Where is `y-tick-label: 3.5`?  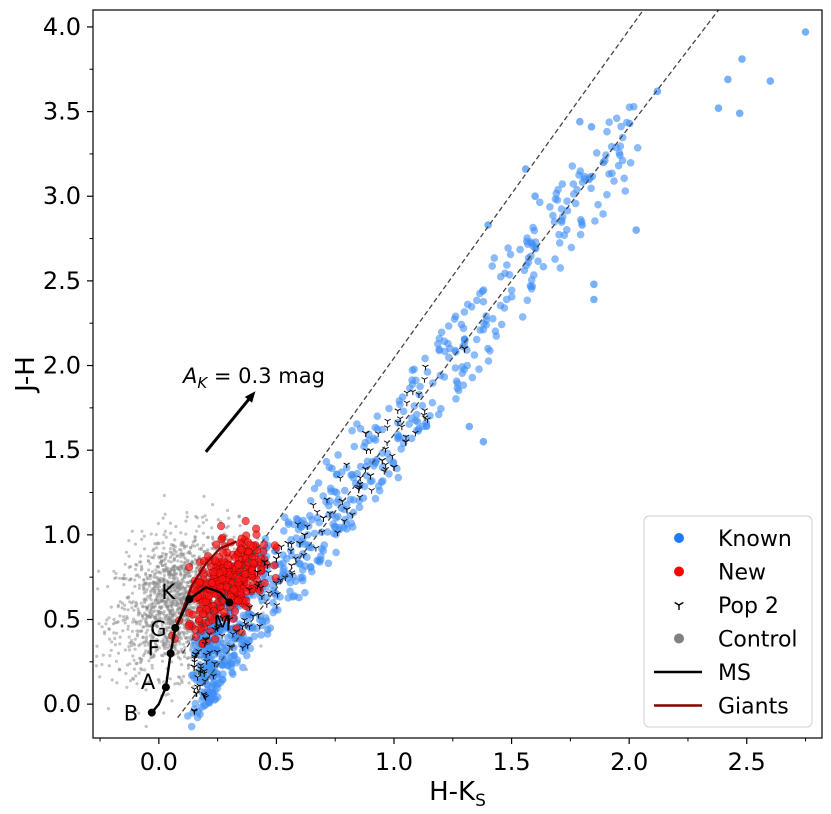 y-tick-label: 3.5 is located at coordinates (62, 112).